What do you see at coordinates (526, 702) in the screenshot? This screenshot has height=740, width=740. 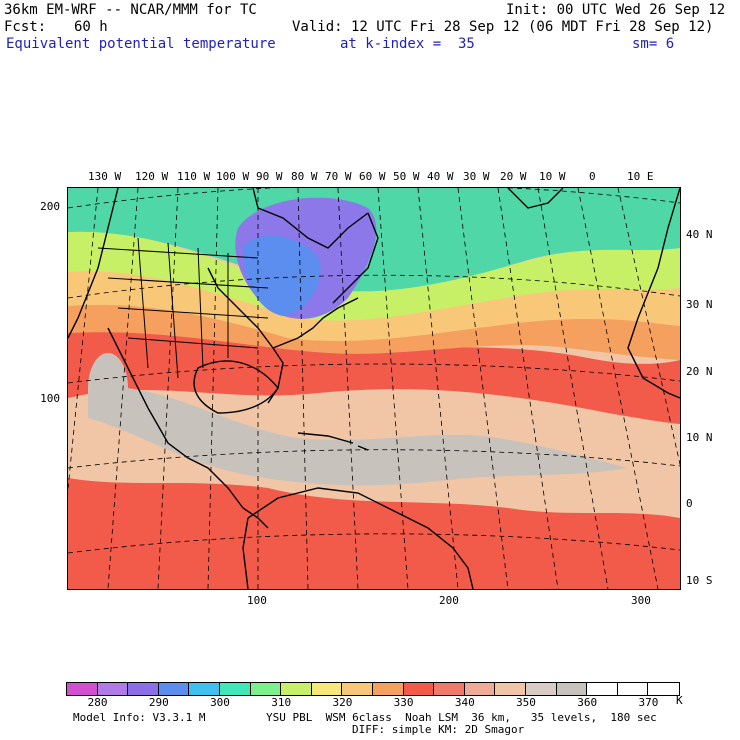 I see `color-bar-label: 350` at bounding box center [526, 702].